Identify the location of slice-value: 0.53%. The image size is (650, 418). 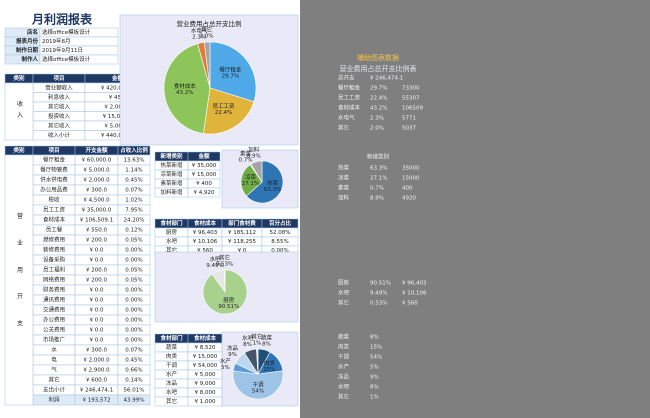
(224, 265).